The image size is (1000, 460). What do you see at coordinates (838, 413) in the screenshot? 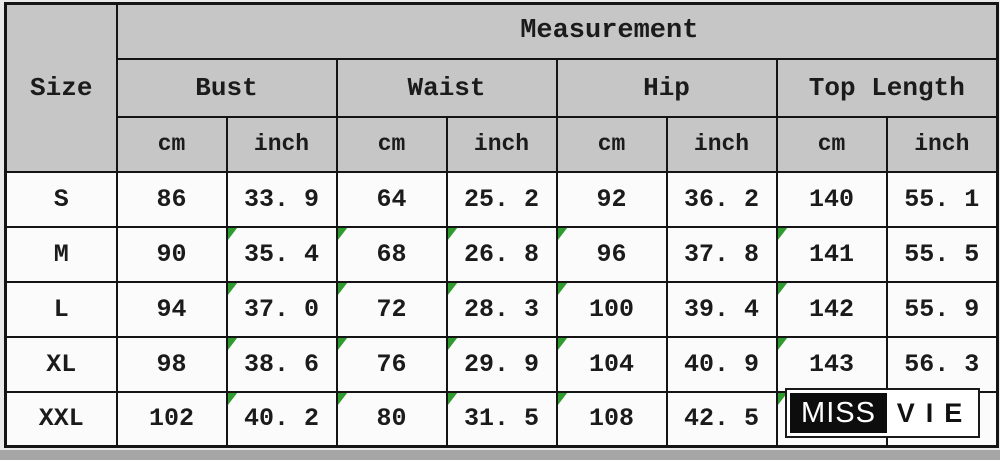
I see `logo-miss-text: MISS` at bounding box center [838, 413].